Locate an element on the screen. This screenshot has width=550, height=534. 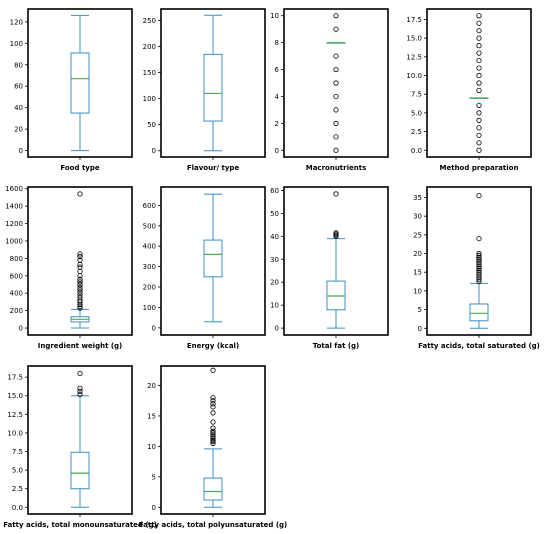
subplot-2: 0 50 100 150 200 250 Flavour/ type is located at coordinates (204, 90).